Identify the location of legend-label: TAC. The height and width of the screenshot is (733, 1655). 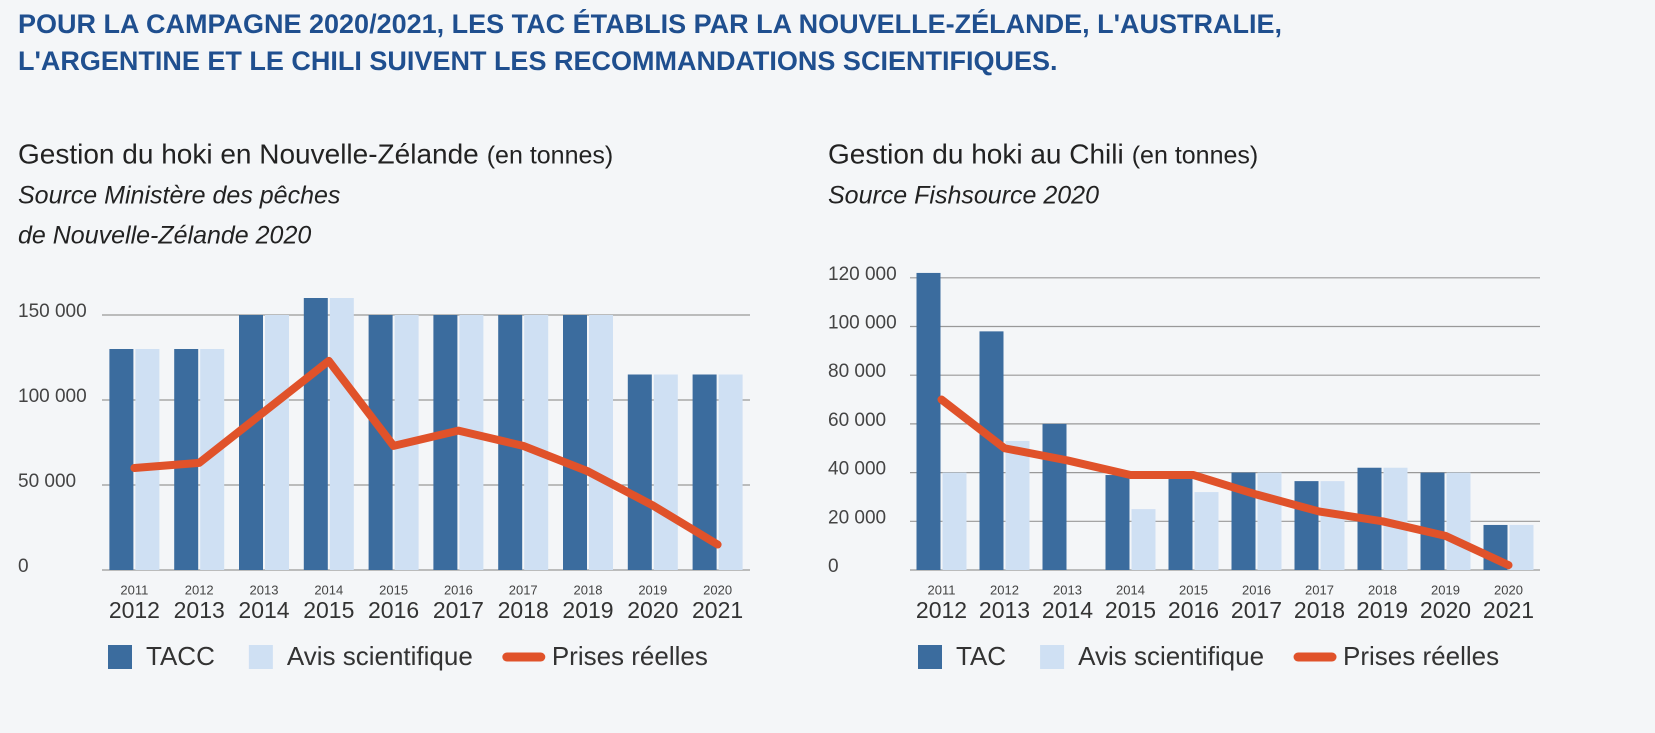
(981, 656).